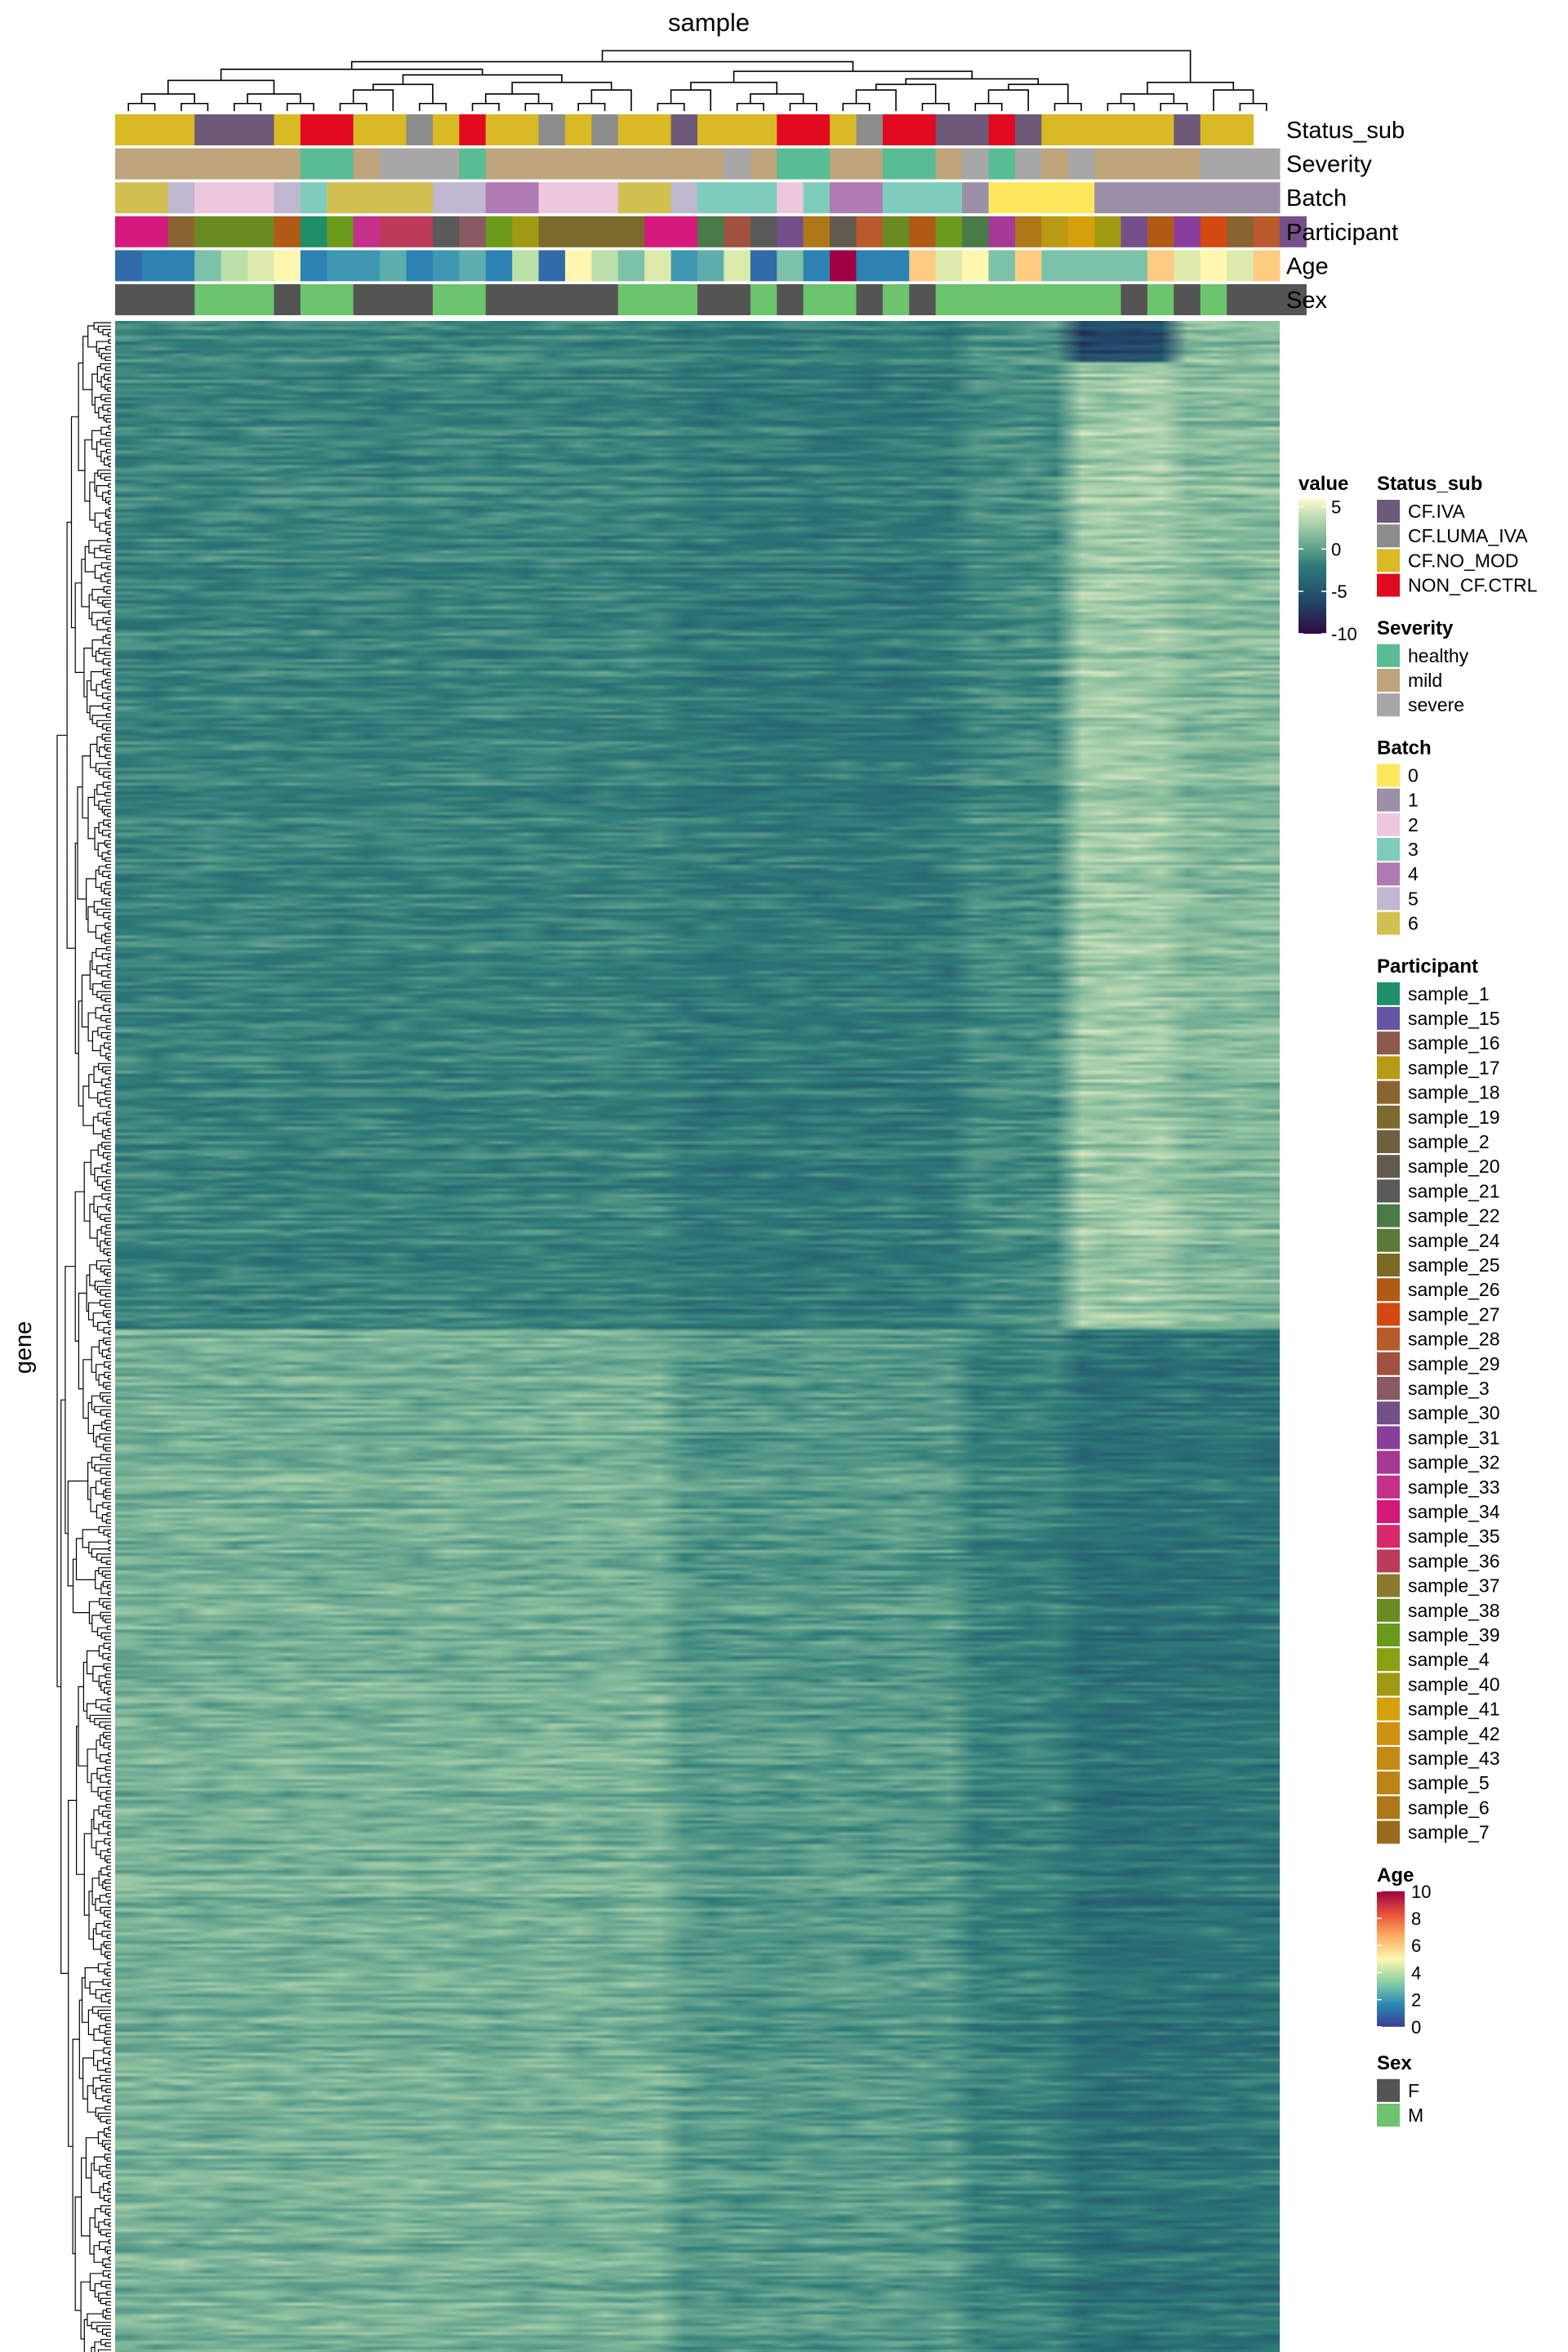  I want to click on legend-label: sample_15, so click(1454, 1018).